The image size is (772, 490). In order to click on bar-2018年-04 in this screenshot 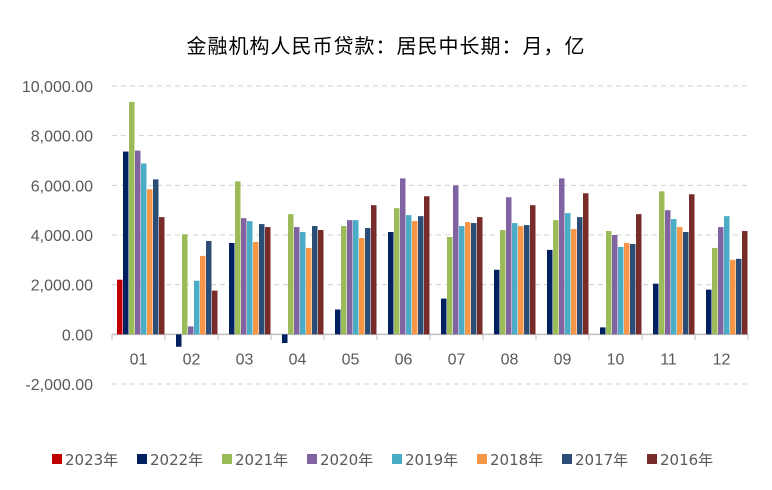, I will do `click(309, 291)`.